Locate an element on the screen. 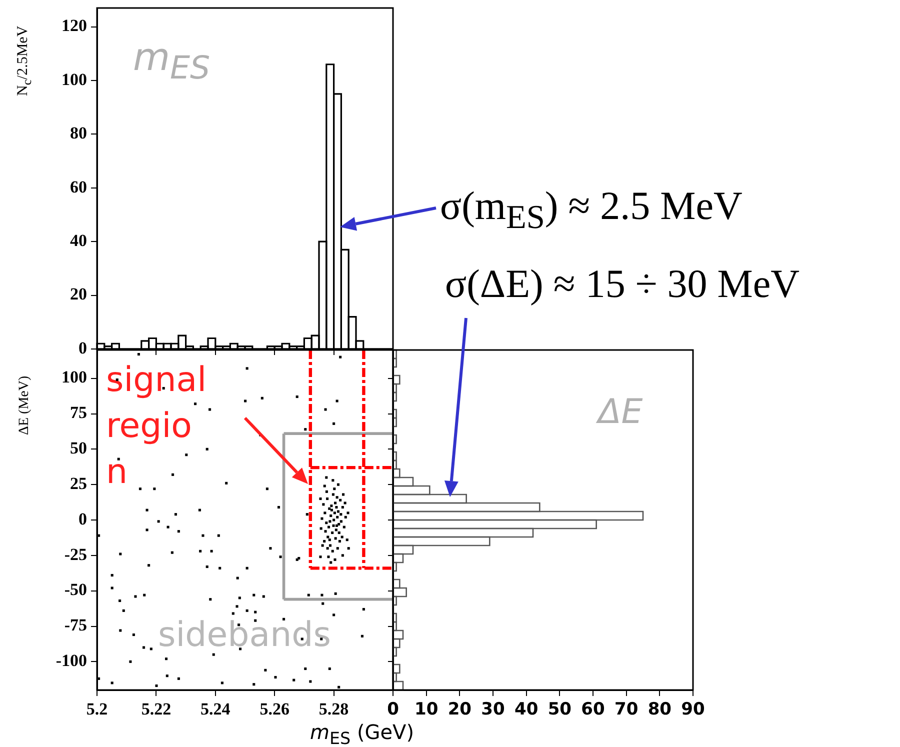 This screenshot has height=747, width=900. annotation: m$_{ES}$ is located at coordinates (171, 61).